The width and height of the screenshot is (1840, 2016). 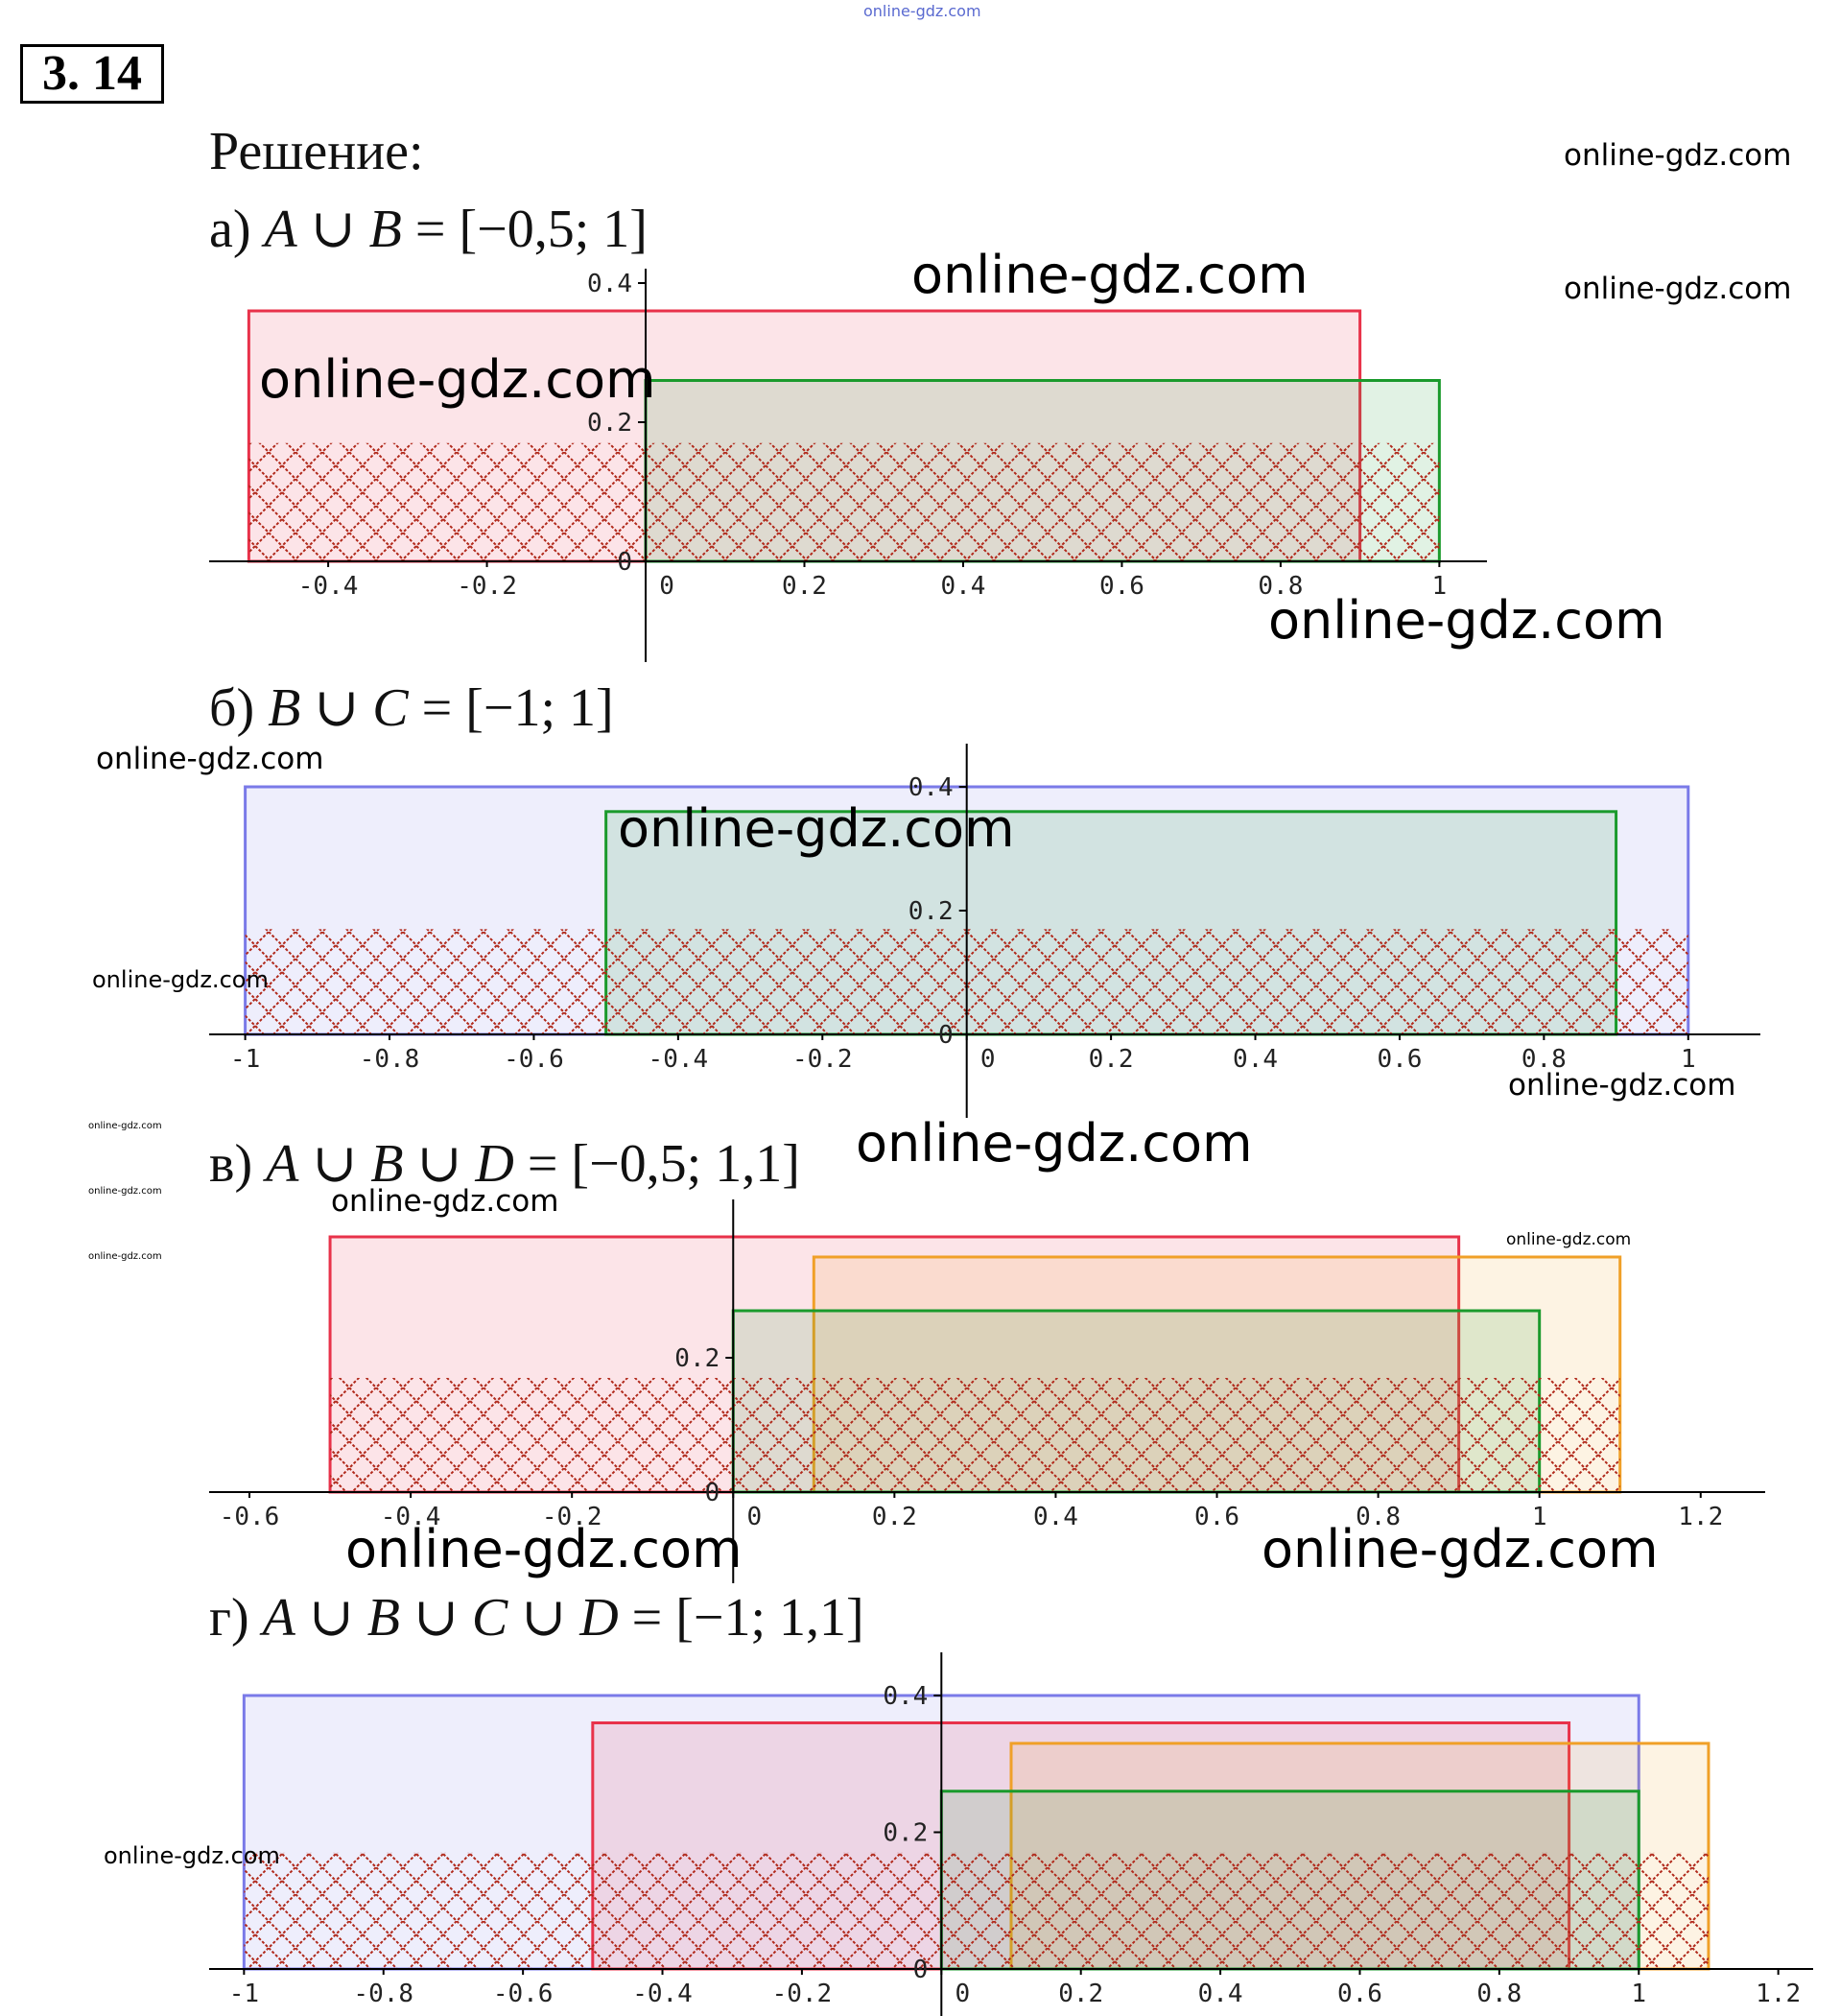 I want to click on problem-number: 3. 14, so click(x=92, y=74).